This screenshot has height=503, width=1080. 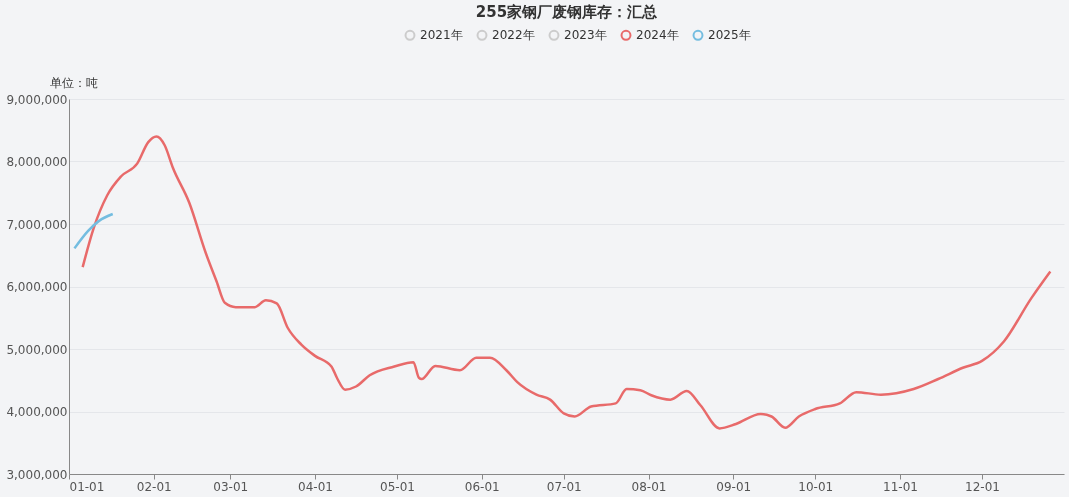 I want to click on legend-label: 2024年, so click(x=657, y=35).